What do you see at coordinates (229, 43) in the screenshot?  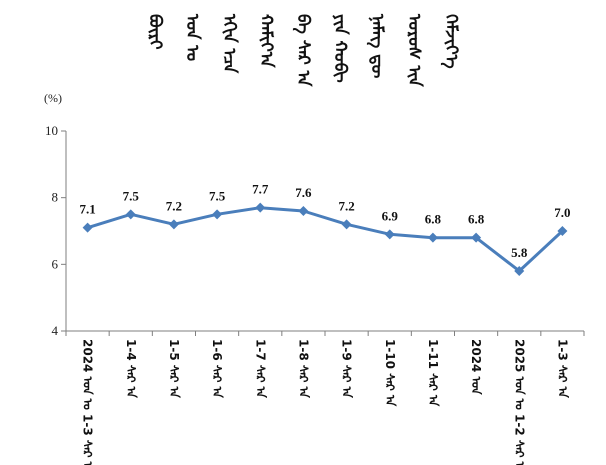 I see `chart-title-line: ᠡᠬᠢᠨ ᠡᠴᠡ` at bounding box center [229, 43].